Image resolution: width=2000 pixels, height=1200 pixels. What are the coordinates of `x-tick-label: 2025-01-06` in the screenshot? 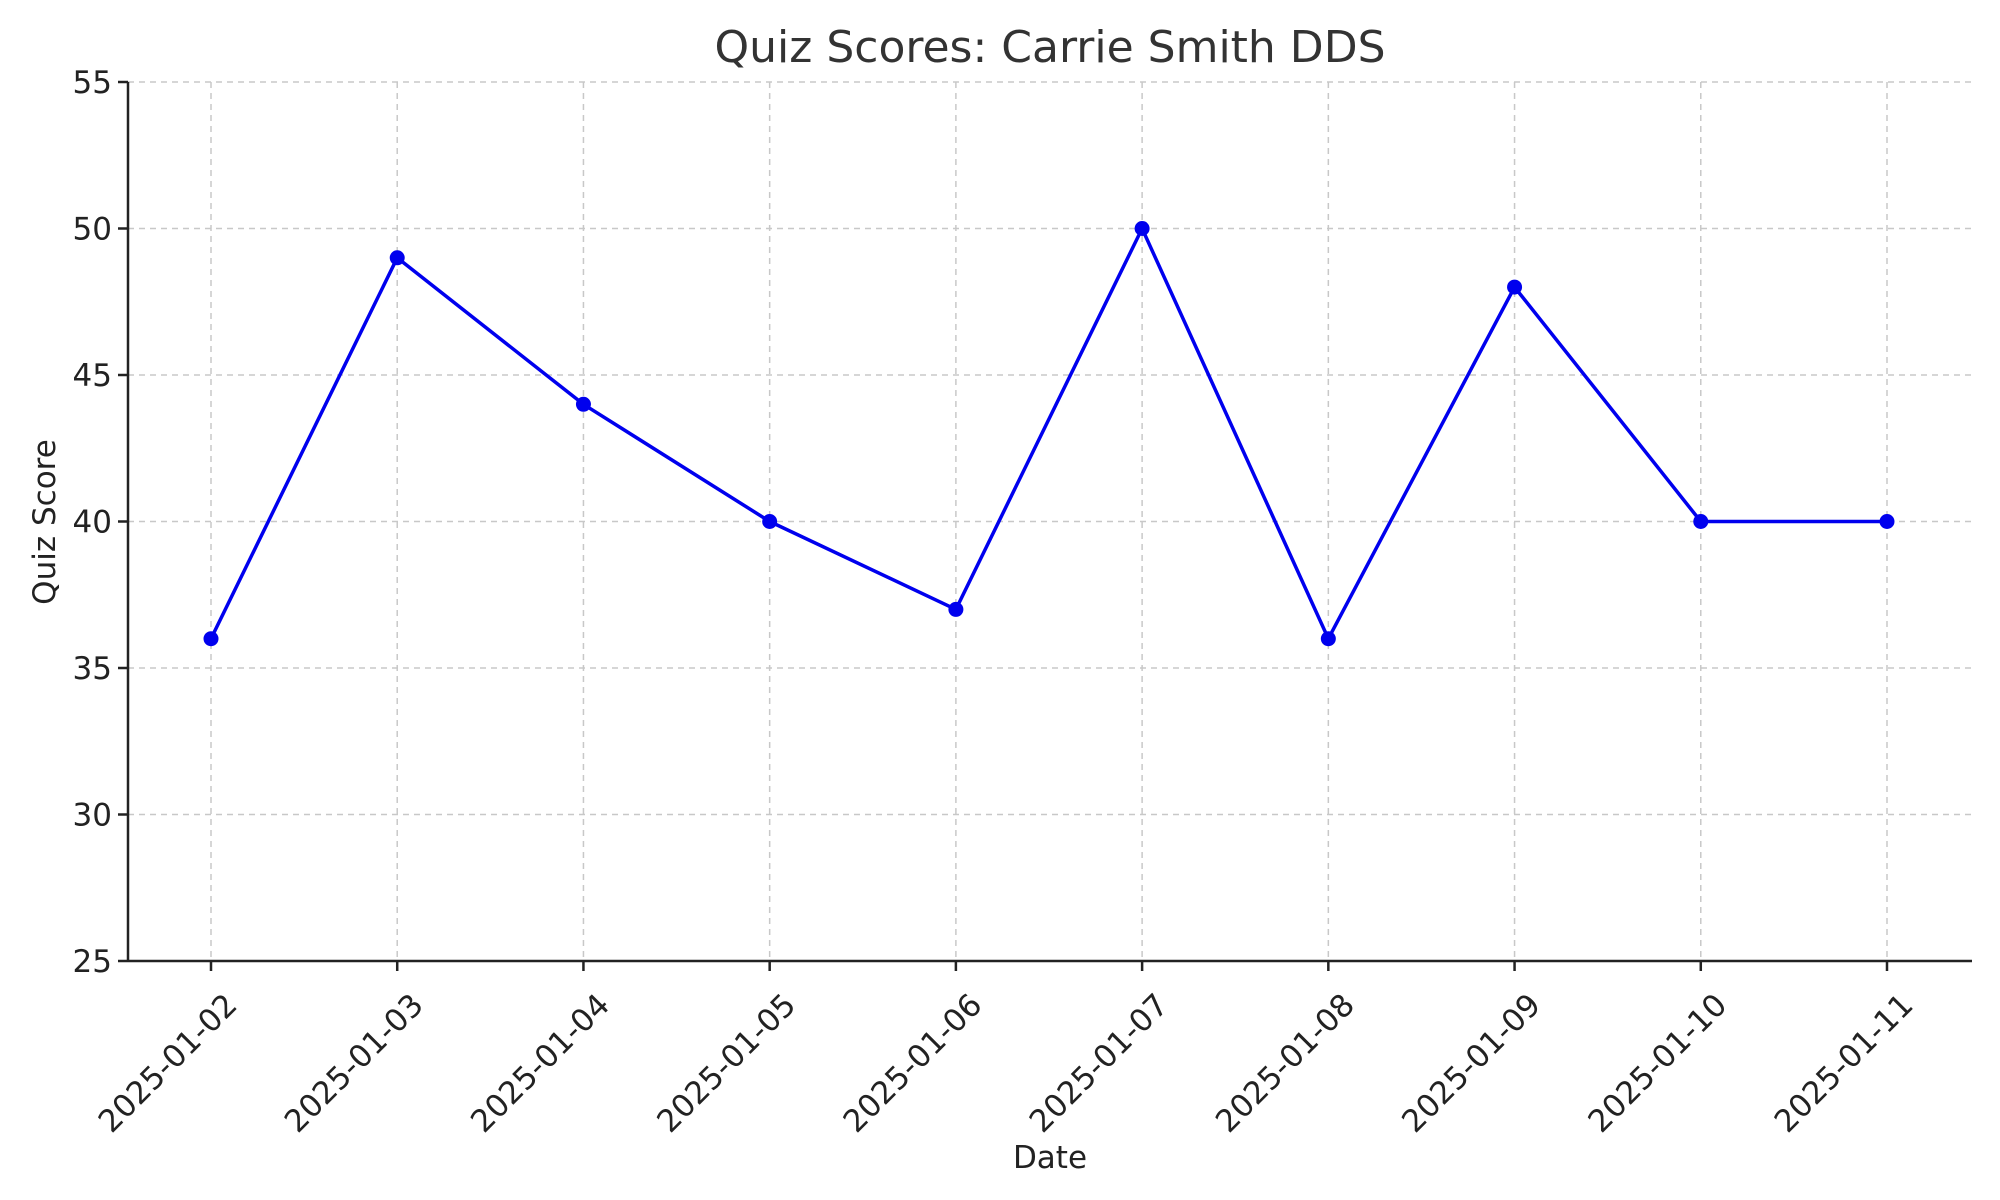 It's located at (913, 1063).